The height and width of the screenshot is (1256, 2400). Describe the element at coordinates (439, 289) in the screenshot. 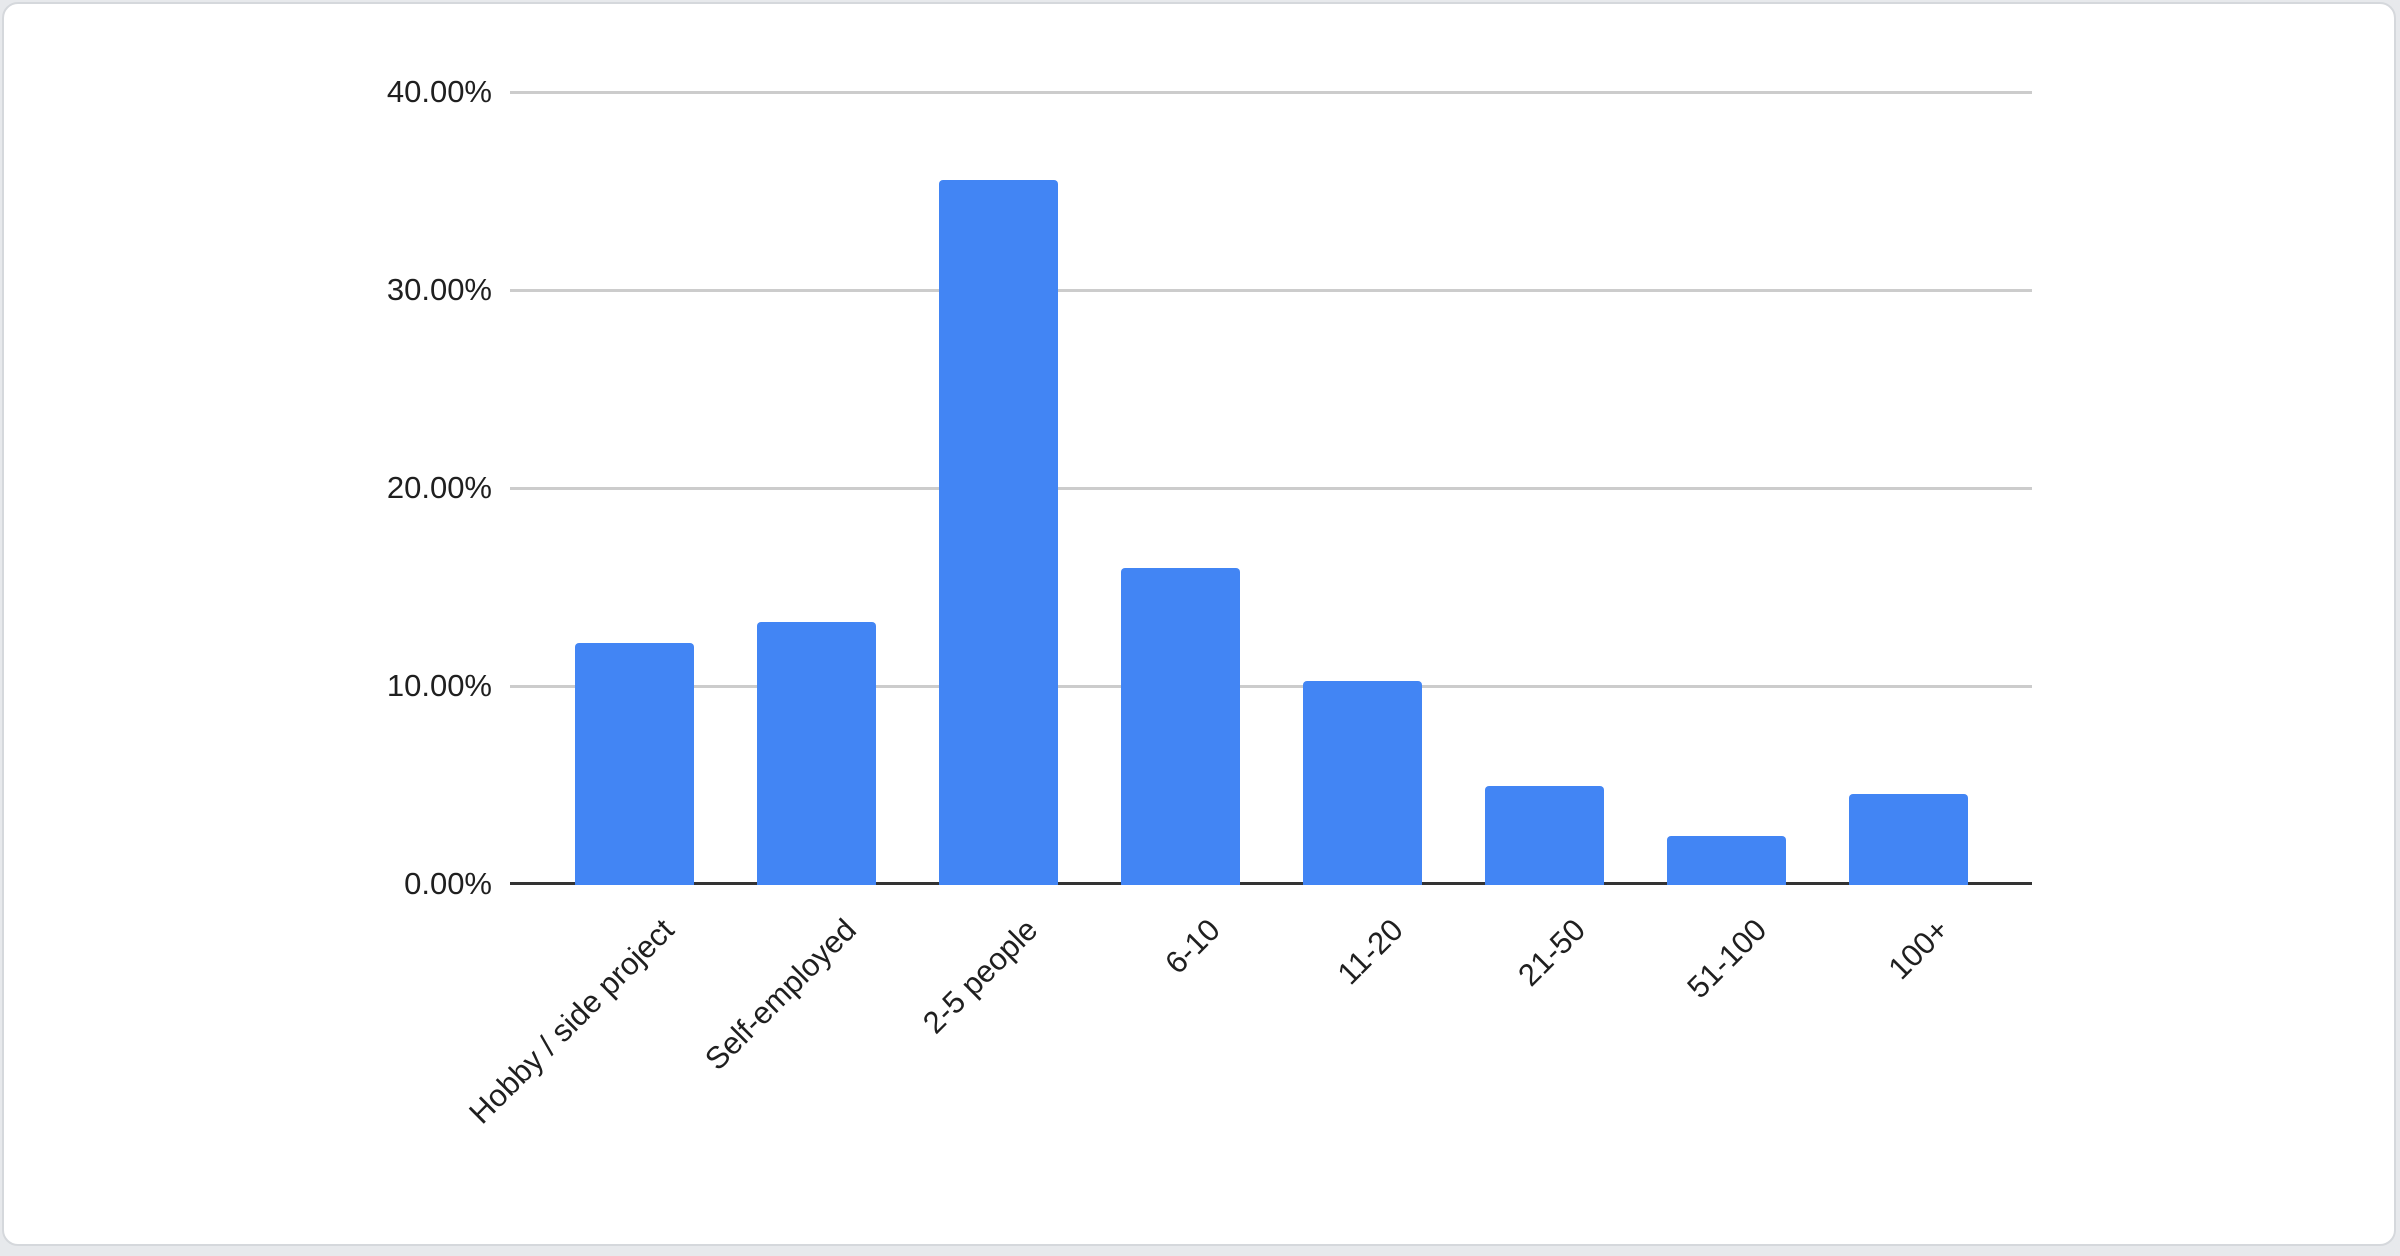

I see `y-axis-tick-label: 30.00%` at that location.